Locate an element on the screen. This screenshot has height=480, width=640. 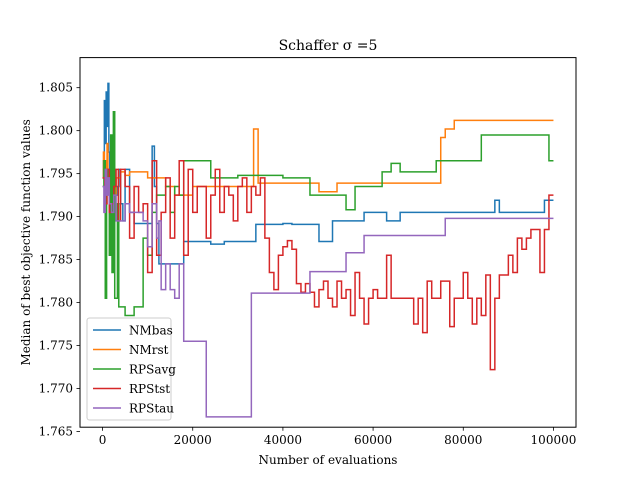
legend-label: RPStau is located at coordinates (151, 409).